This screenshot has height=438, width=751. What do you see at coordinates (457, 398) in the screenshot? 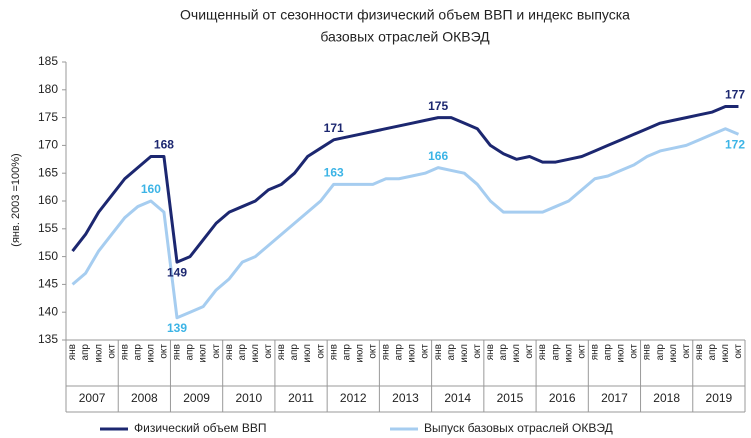
I see `year-label: 2014` at bounding box center [457, 398].